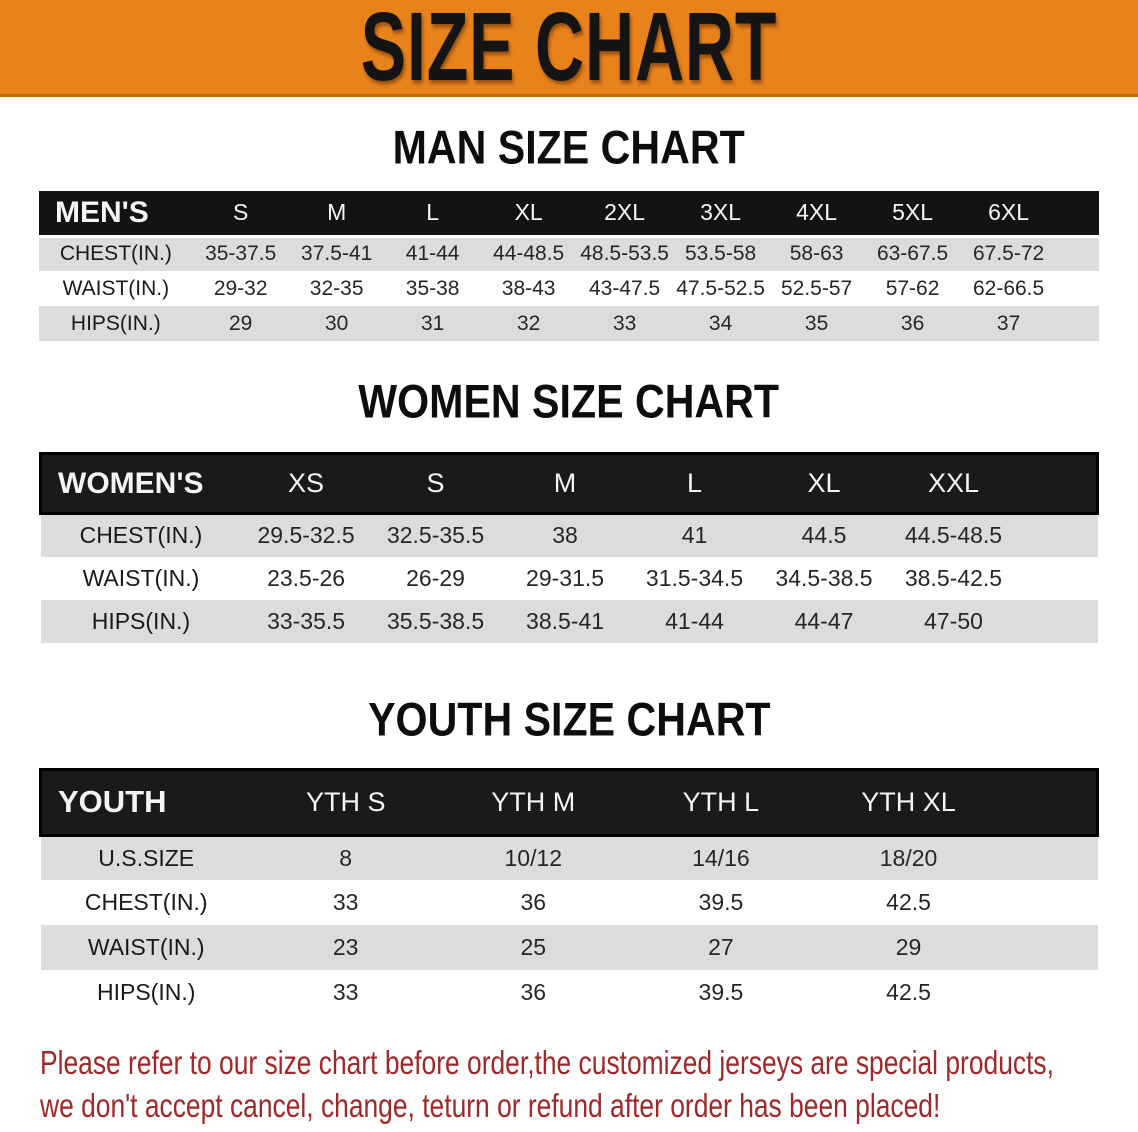 The height and width of the screenshot is (1132, 1138). I want to click on men-cell: 53.5-58, so click(720, 254).